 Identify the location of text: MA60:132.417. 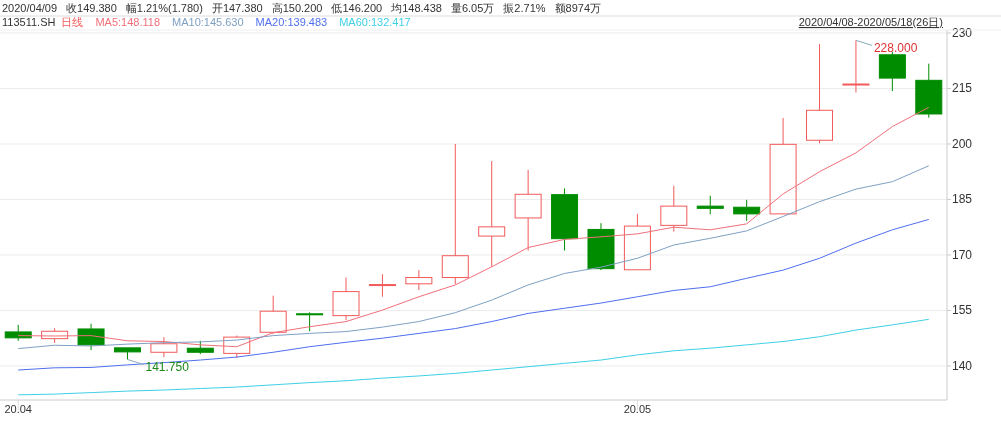
(375, 22).